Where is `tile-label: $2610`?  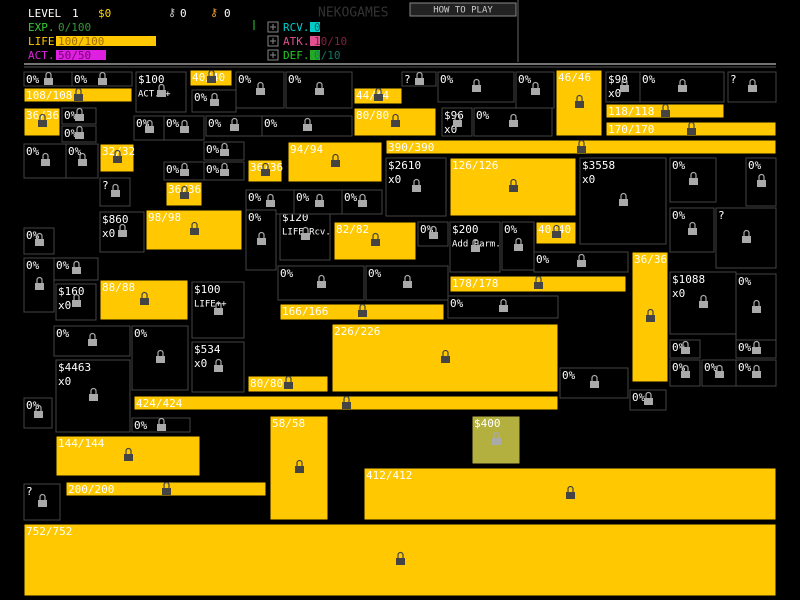
tile-label: $2610 is located at coordinates (404, 165).